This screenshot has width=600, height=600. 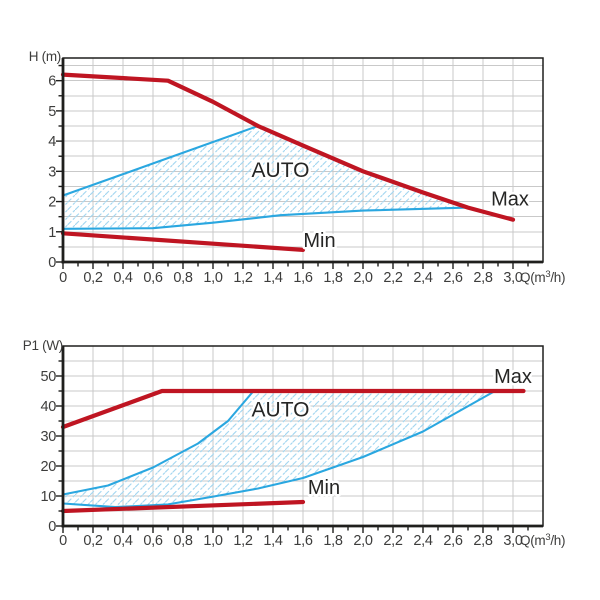 What do you see at coordinates (52, 172) in the screenshot?
I see `y-tick-label: 3` at bounding box center [52, 172].